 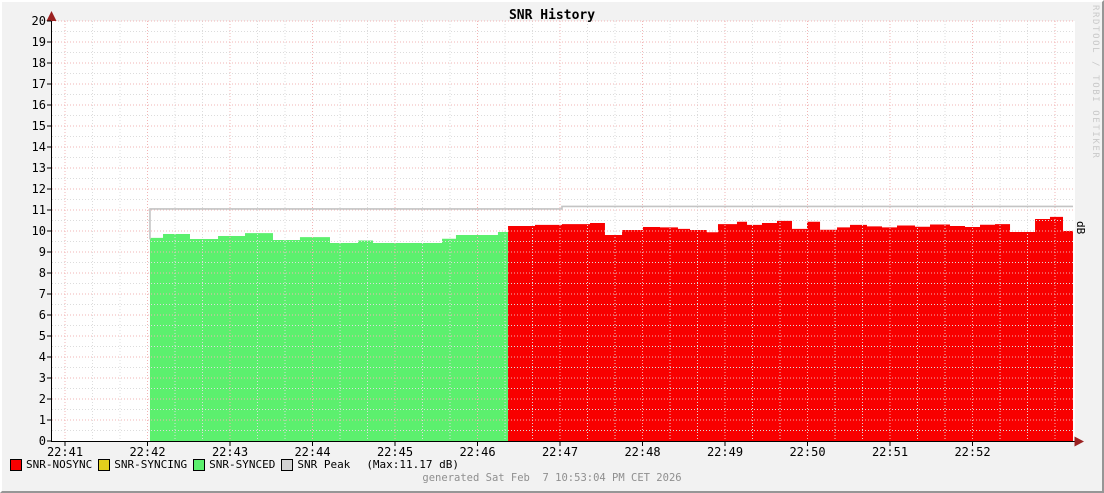 I want to click on svg-text: 22:47, so click(x=560, y=452).